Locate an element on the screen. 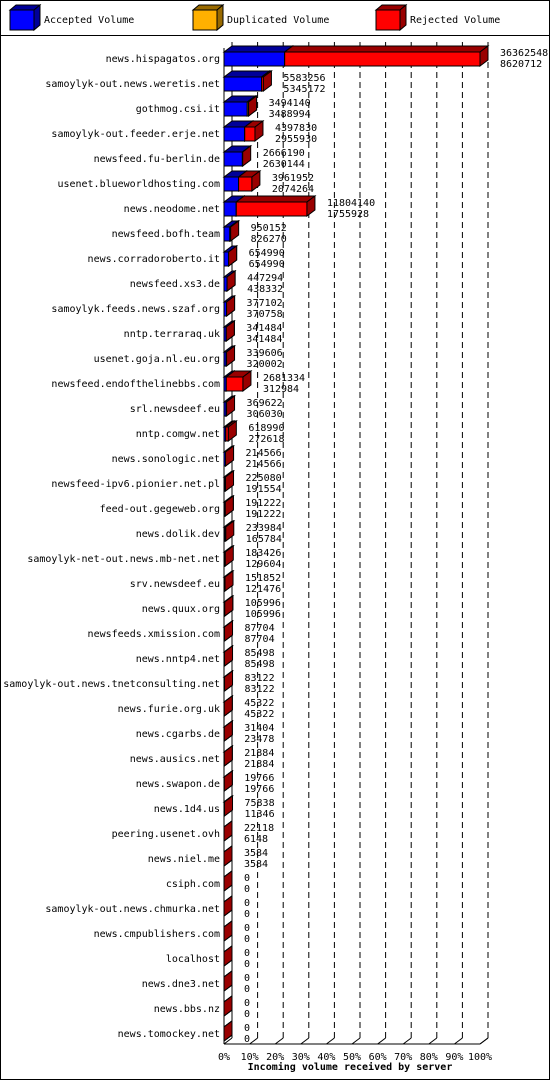  offered-label: 225080 is located at coordinates (264, 478).